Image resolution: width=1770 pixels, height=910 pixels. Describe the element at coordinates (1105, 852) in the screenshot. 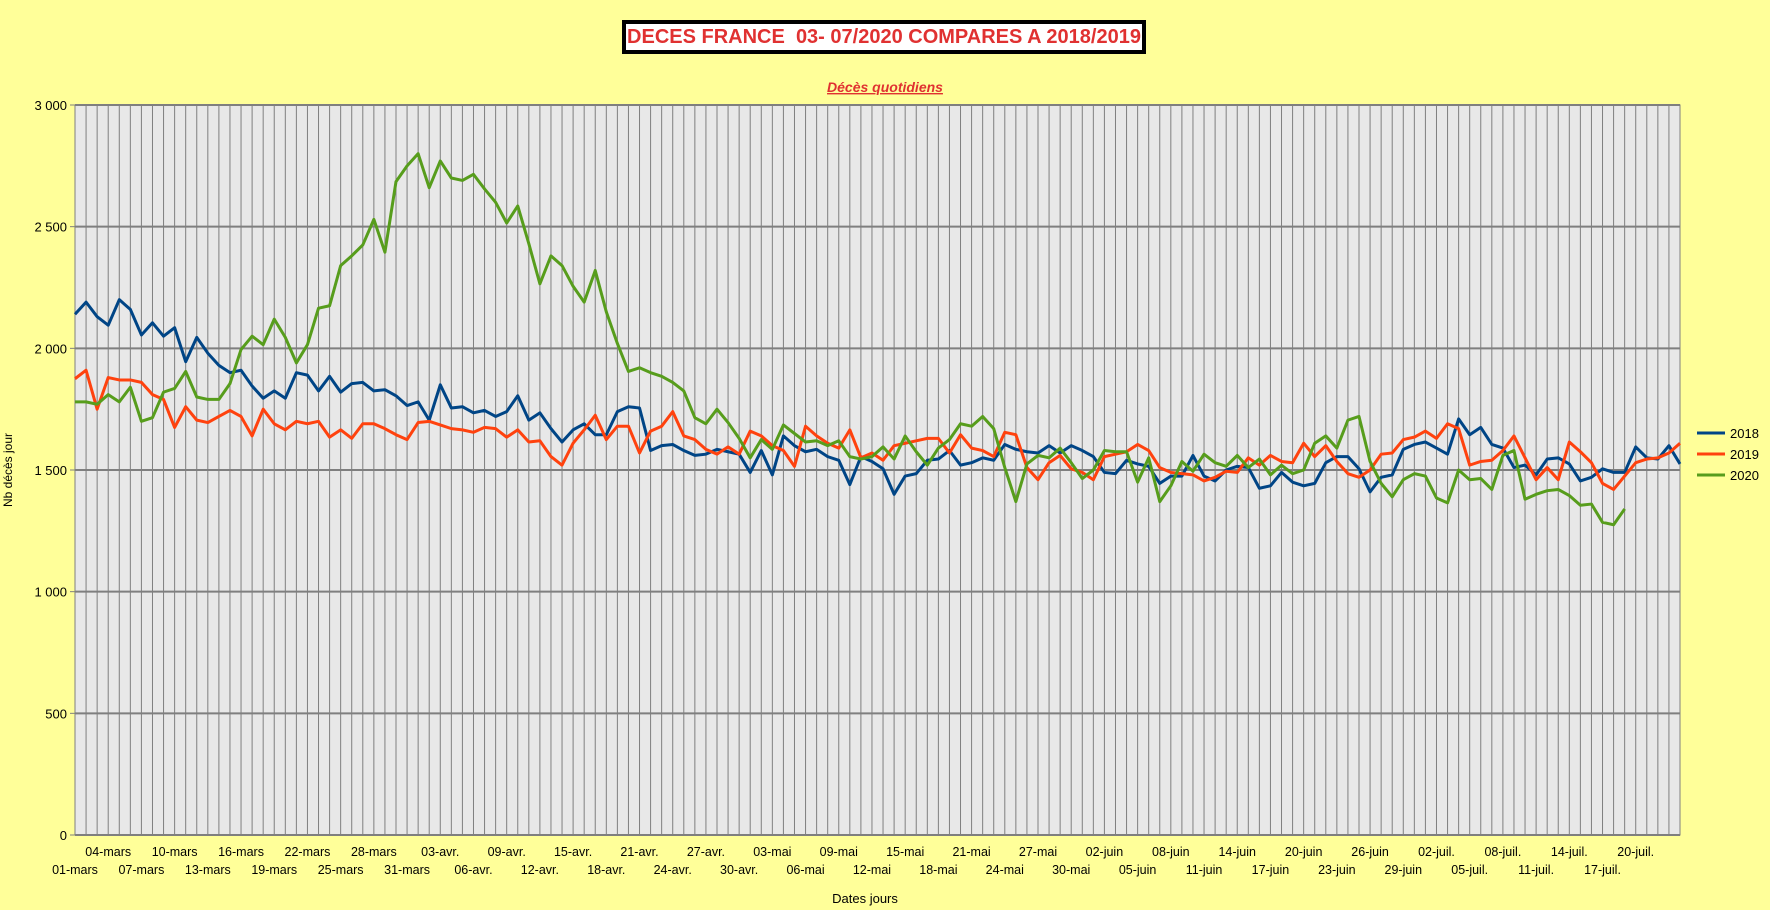

I see `x-tick-label: 02-juin` at that location.